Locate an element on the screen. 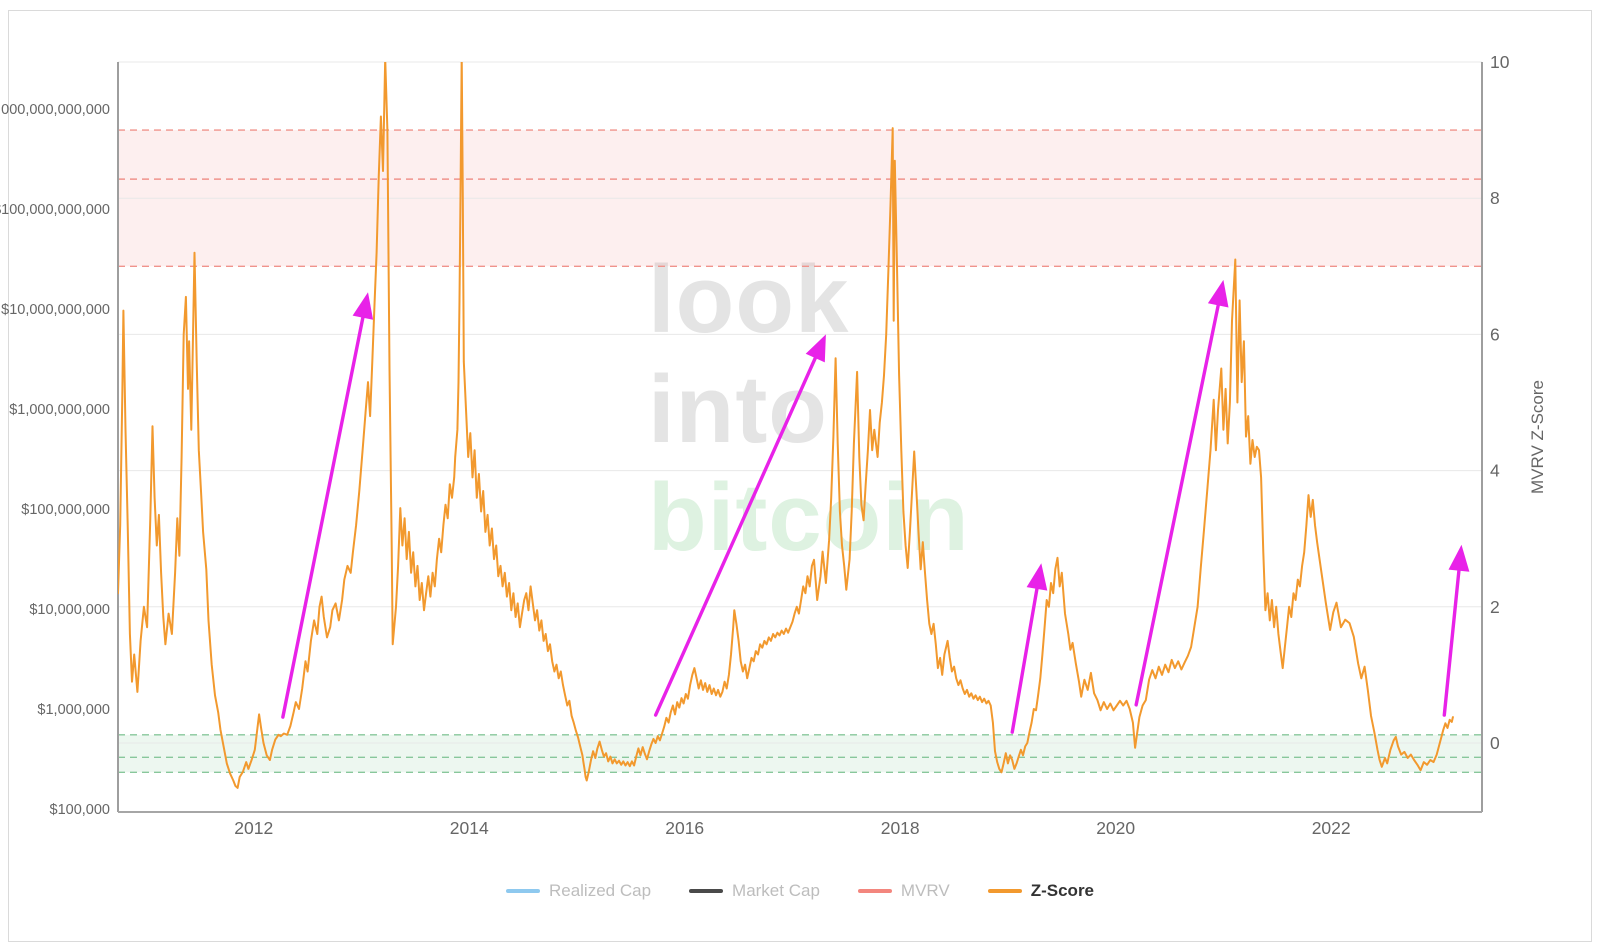  legend-label: Z-Score is located at coordinates (1062, 890).